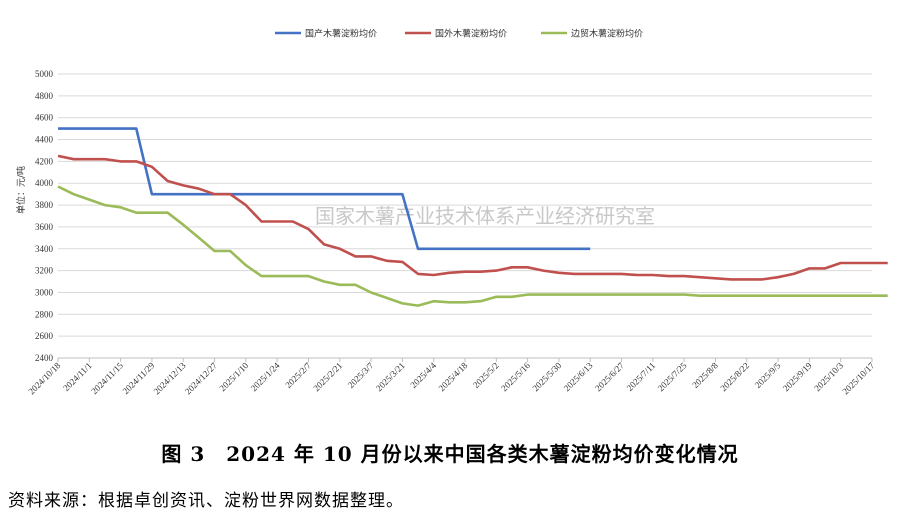  I want to click on y-tick-label: 4200, so click(44, 161).